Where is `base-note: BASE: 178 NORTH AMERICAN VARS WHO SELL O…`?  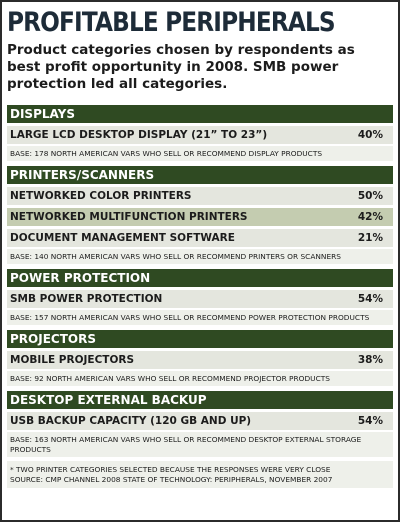 base-note: BASE: 178 NORTH AMERICAN VARS WHO SELL O… is located at coordinates (200, 153).